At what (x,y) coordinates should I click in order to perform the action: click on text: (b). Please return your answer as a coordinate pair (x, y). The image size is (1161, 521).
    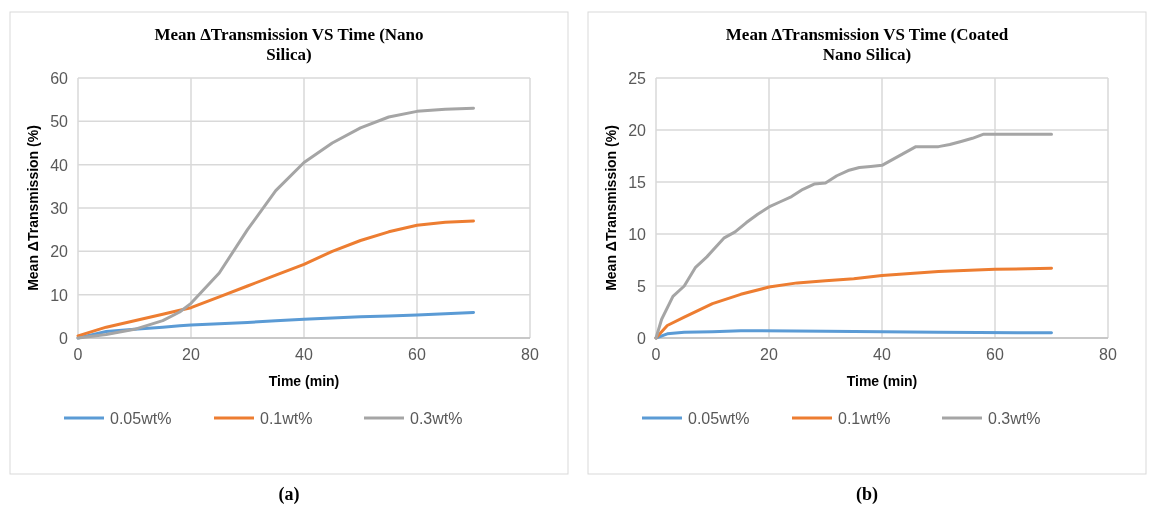
    Looking at the image, I should click on (867, 494).